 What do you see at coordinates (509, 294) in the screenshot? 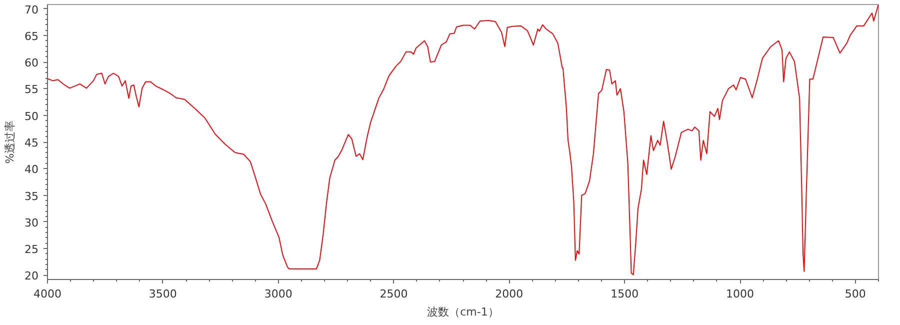
I see `x-tick-label: 2000` at bounding box center [509, 294].